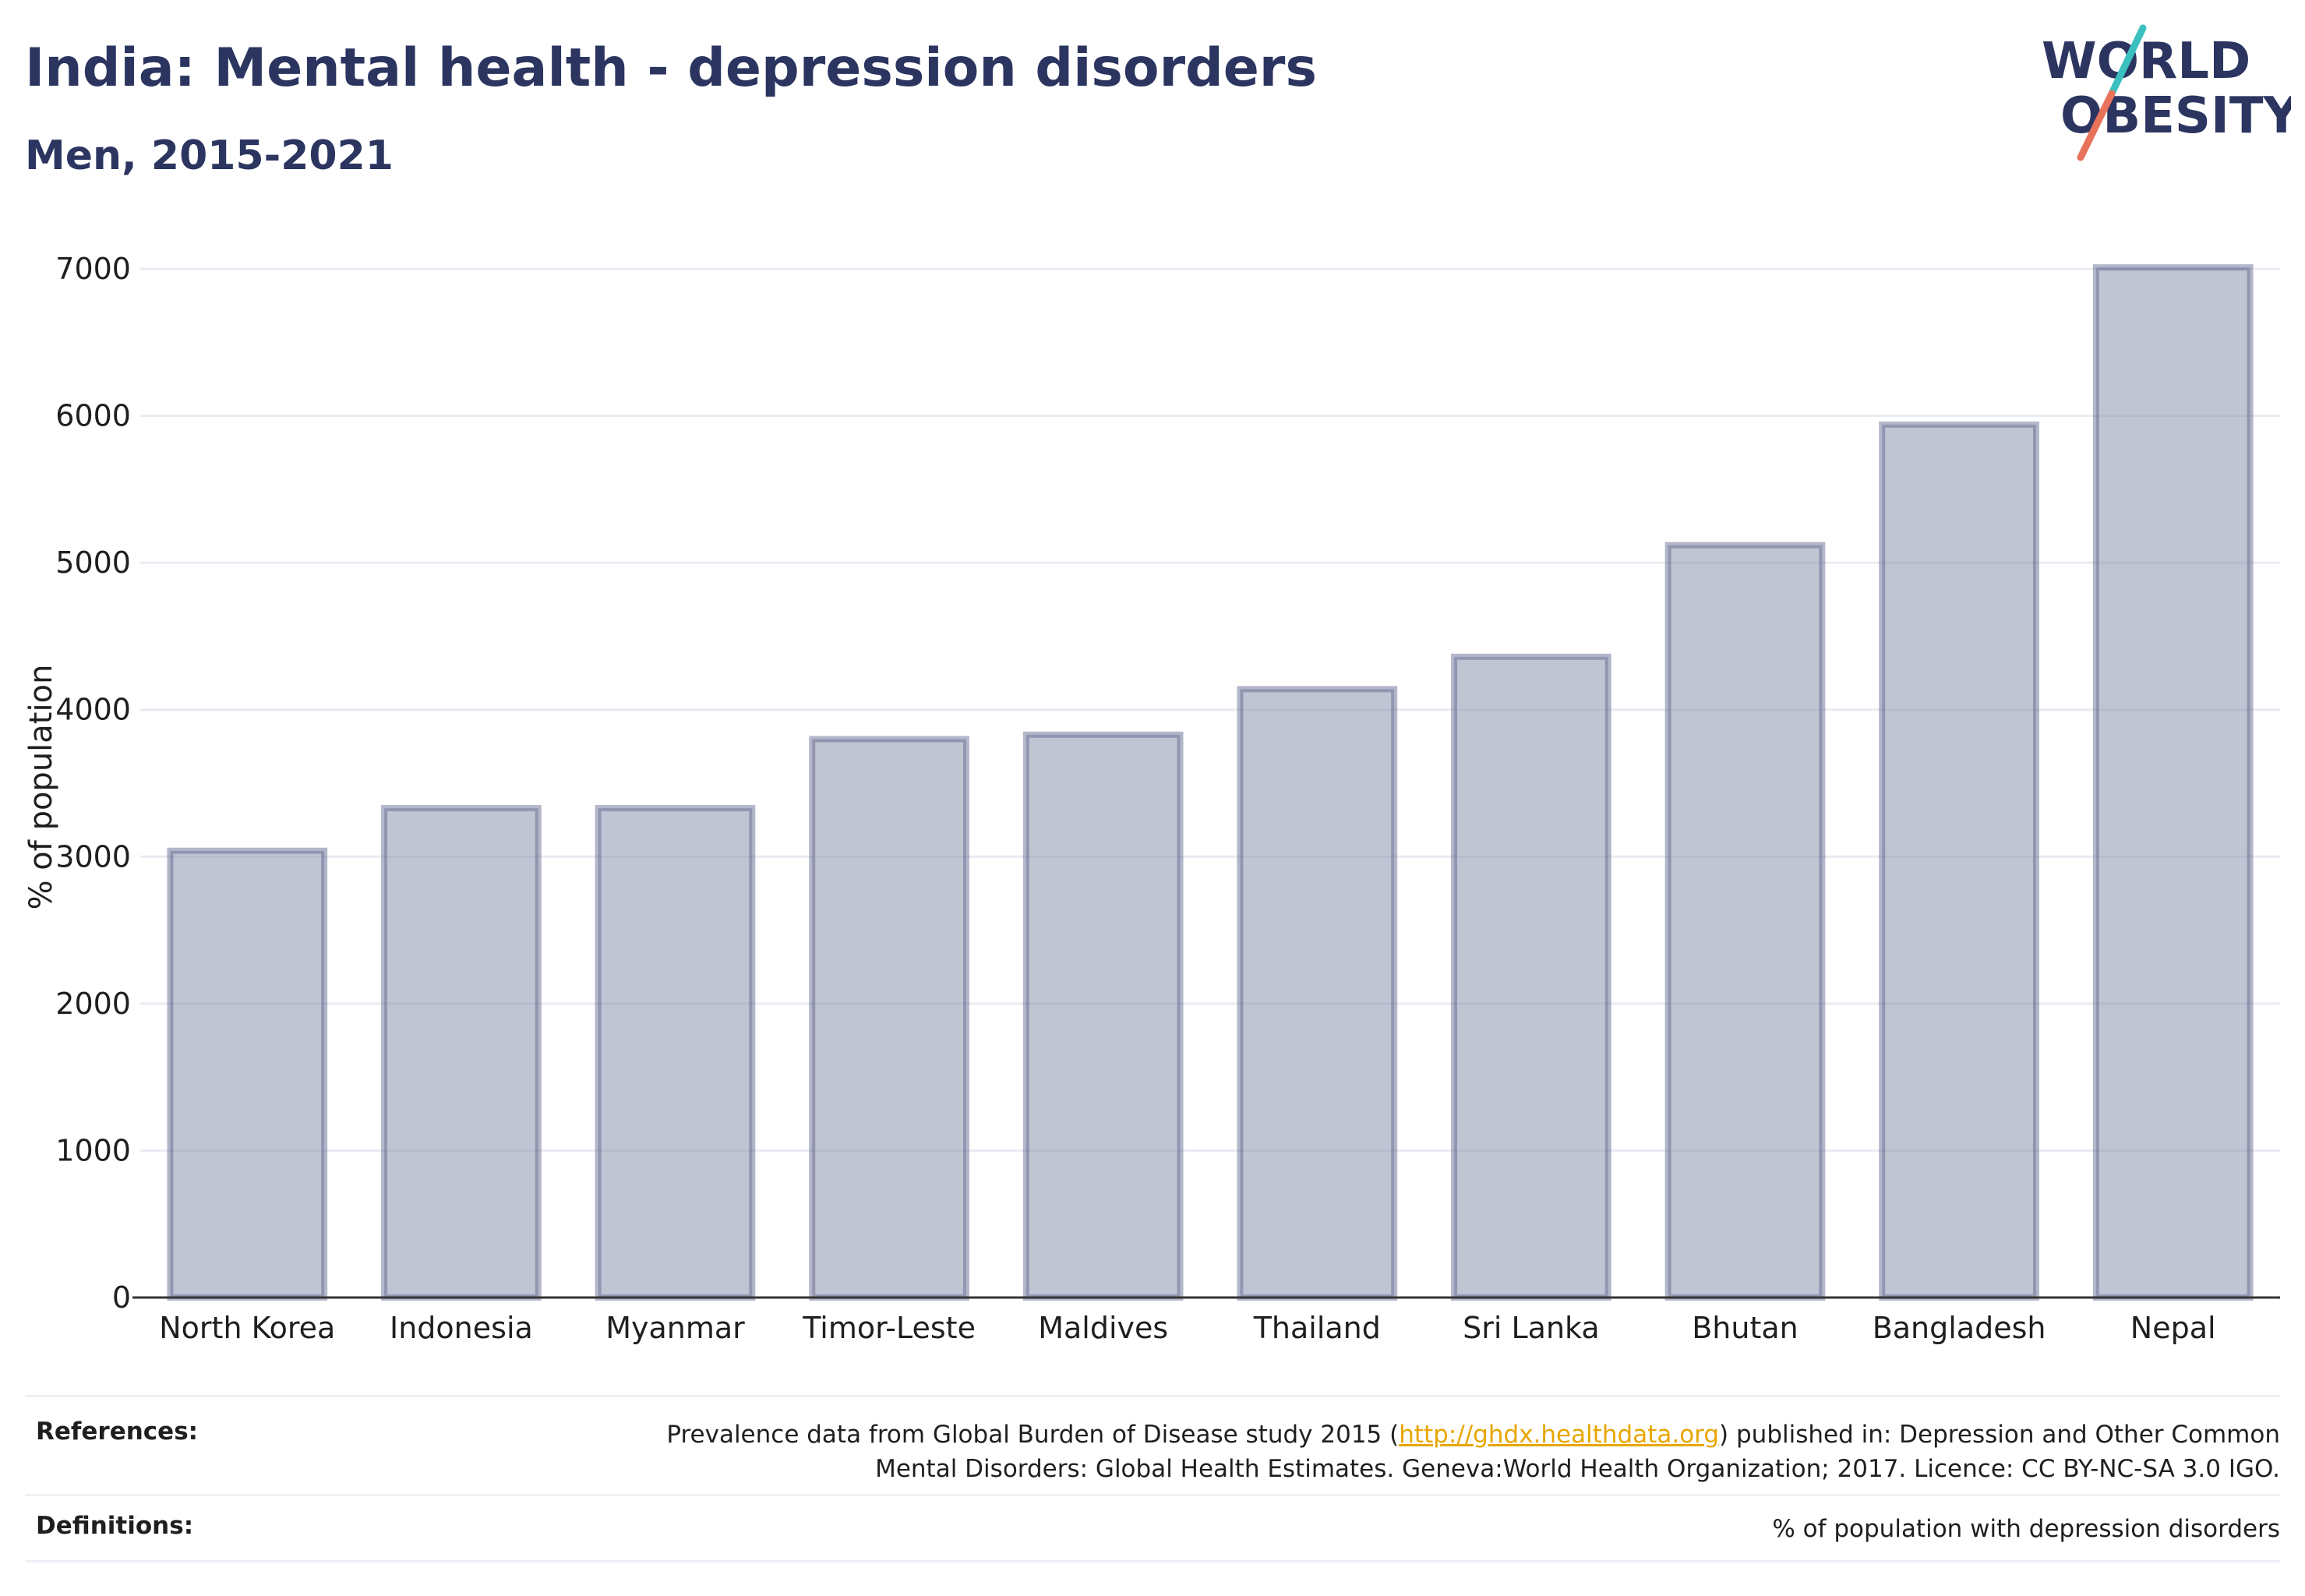 The height and width of the screenshot is (1596, 2305). Describe the element at coordinates (2127, 60) in the screenshot. I see `logo-slash-top` at that location.